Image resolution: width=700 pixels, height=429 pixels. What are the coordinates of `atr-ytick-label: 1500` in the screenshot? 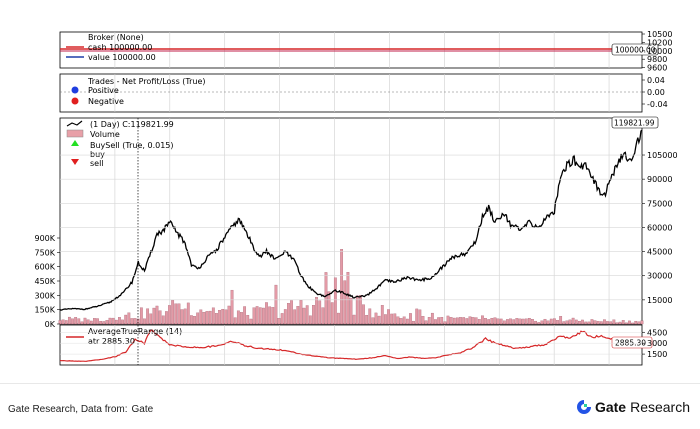 It's located at (657, 354).